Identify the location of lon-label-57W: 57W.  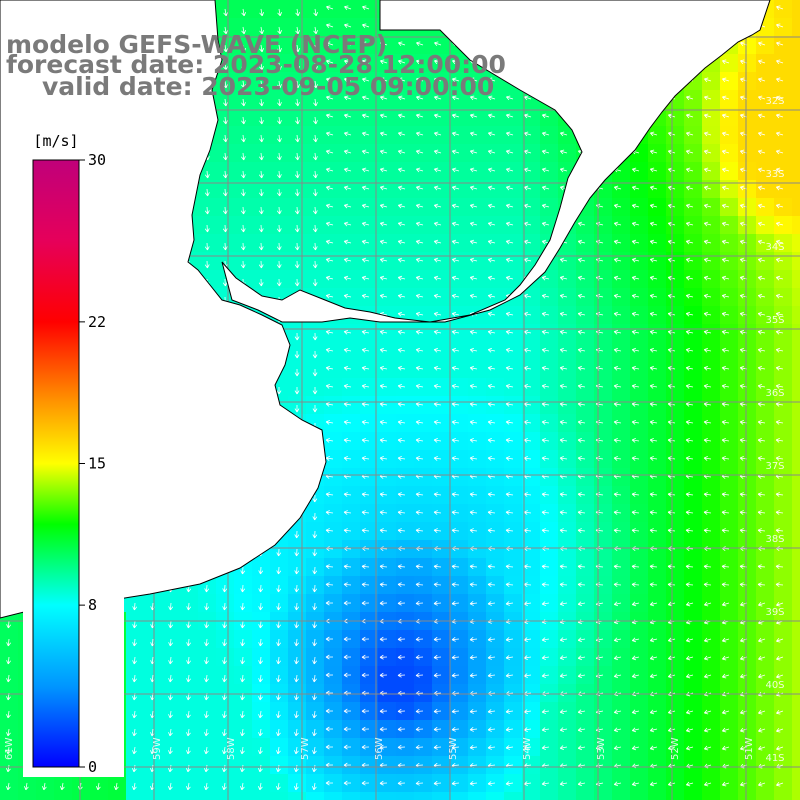
(305, 748).